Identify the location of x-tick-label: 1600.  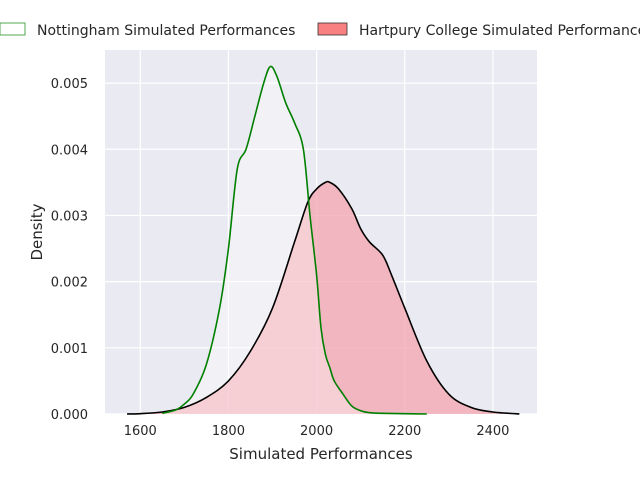
(140, 431).